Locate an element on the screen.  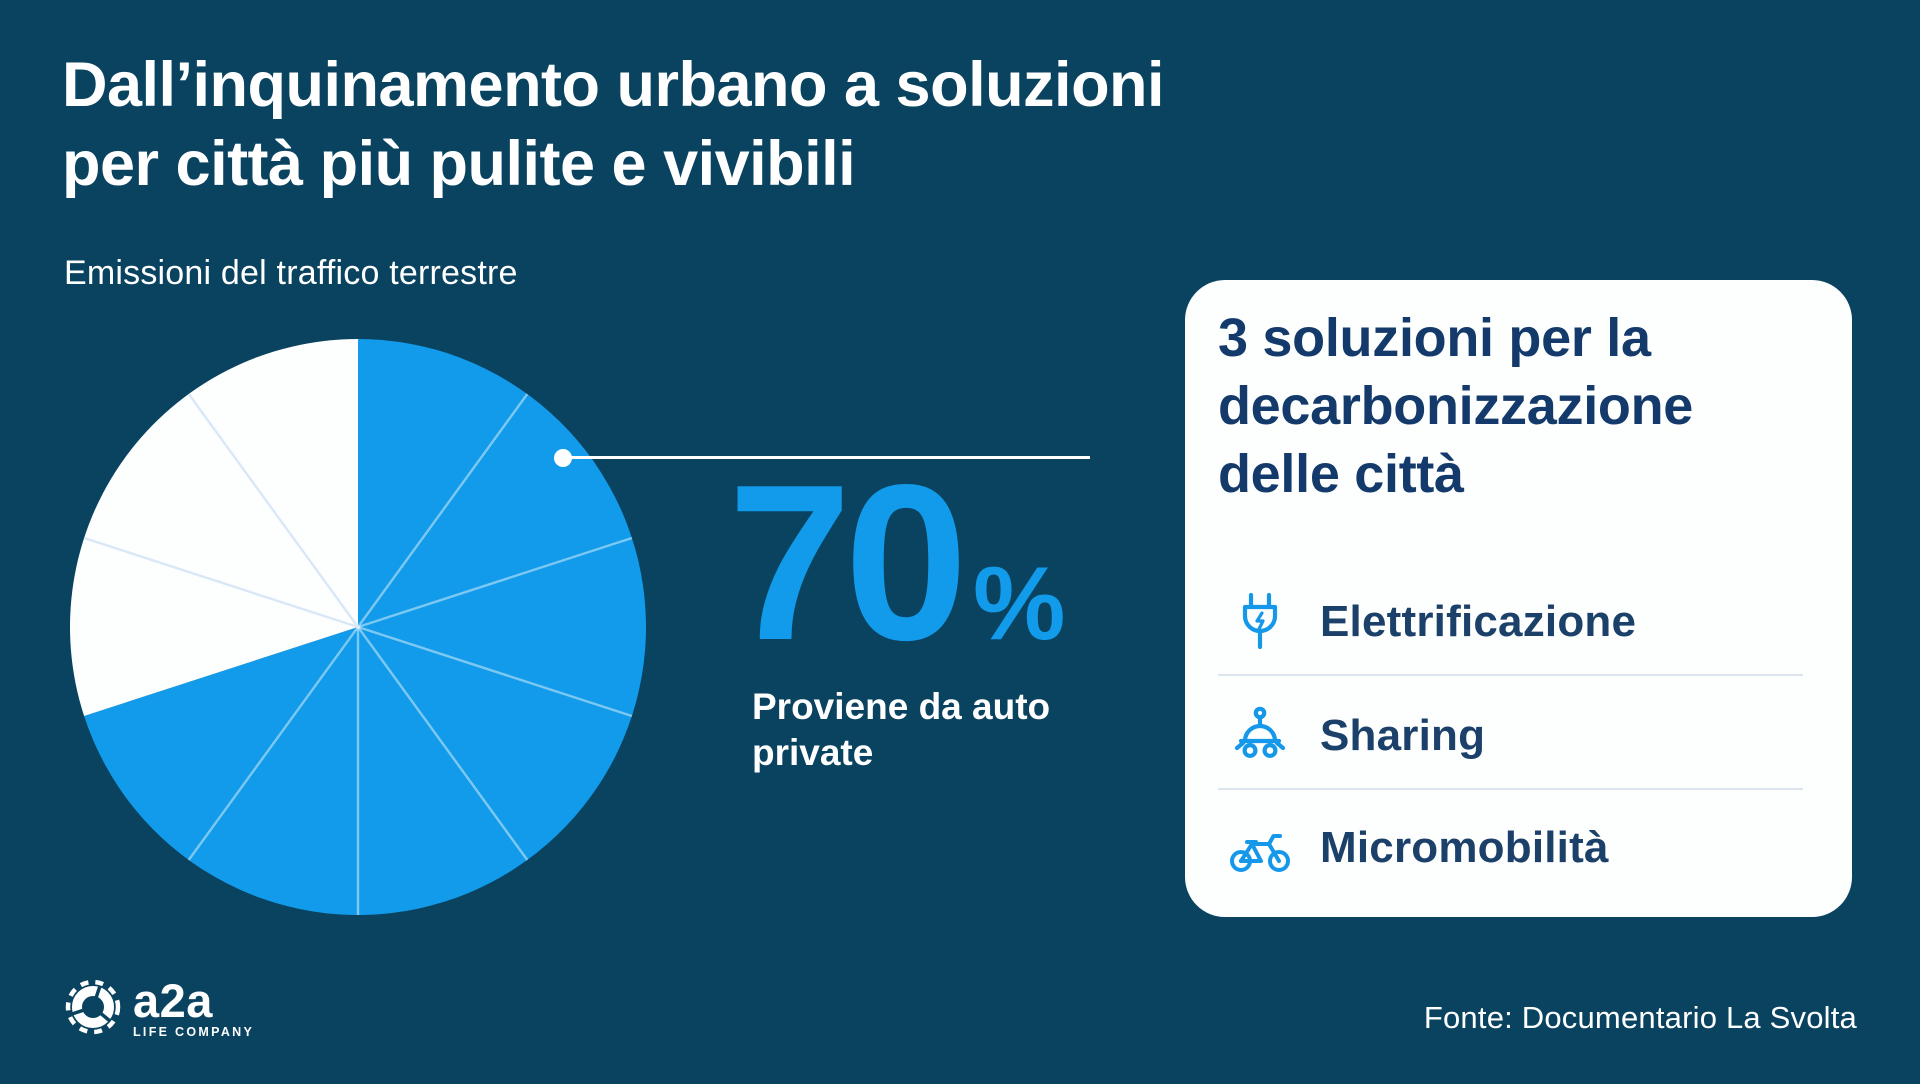
solution-label: Sharing is located at coordinates (1403, 735).